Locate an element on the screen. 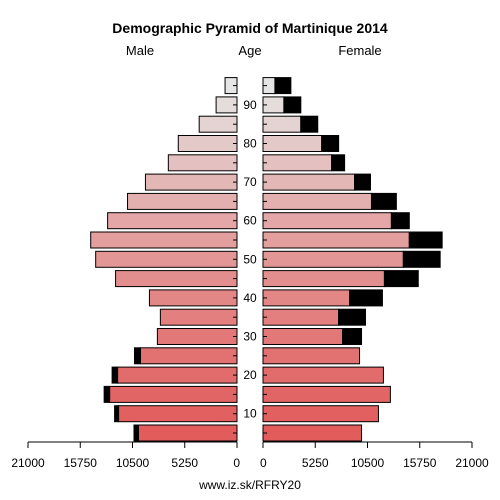  male-label: Male is located at coordinates (140, 50).